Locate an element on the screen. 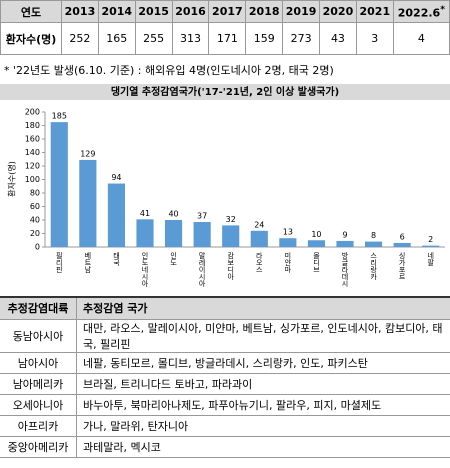 The height and width of the screenshot is (468, 450). year-cell: 2018 is located at coordinates (264, 11).